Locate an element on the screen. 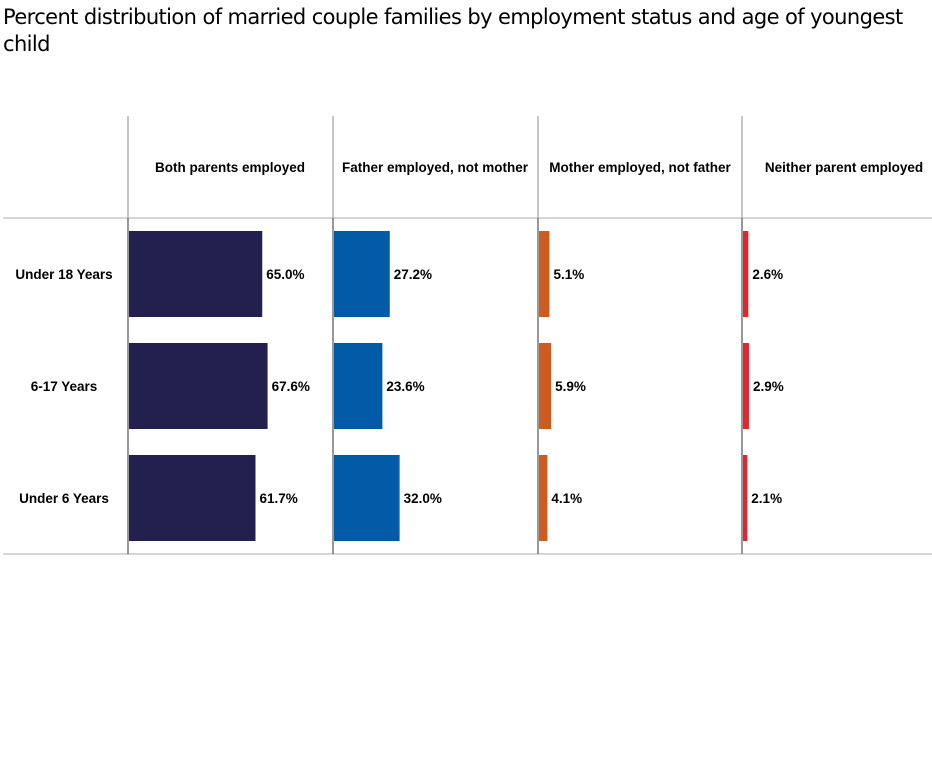 This screenshot has height=774, width=932. value-label-1-3: 61.7% is located at coordinates (278, 498).